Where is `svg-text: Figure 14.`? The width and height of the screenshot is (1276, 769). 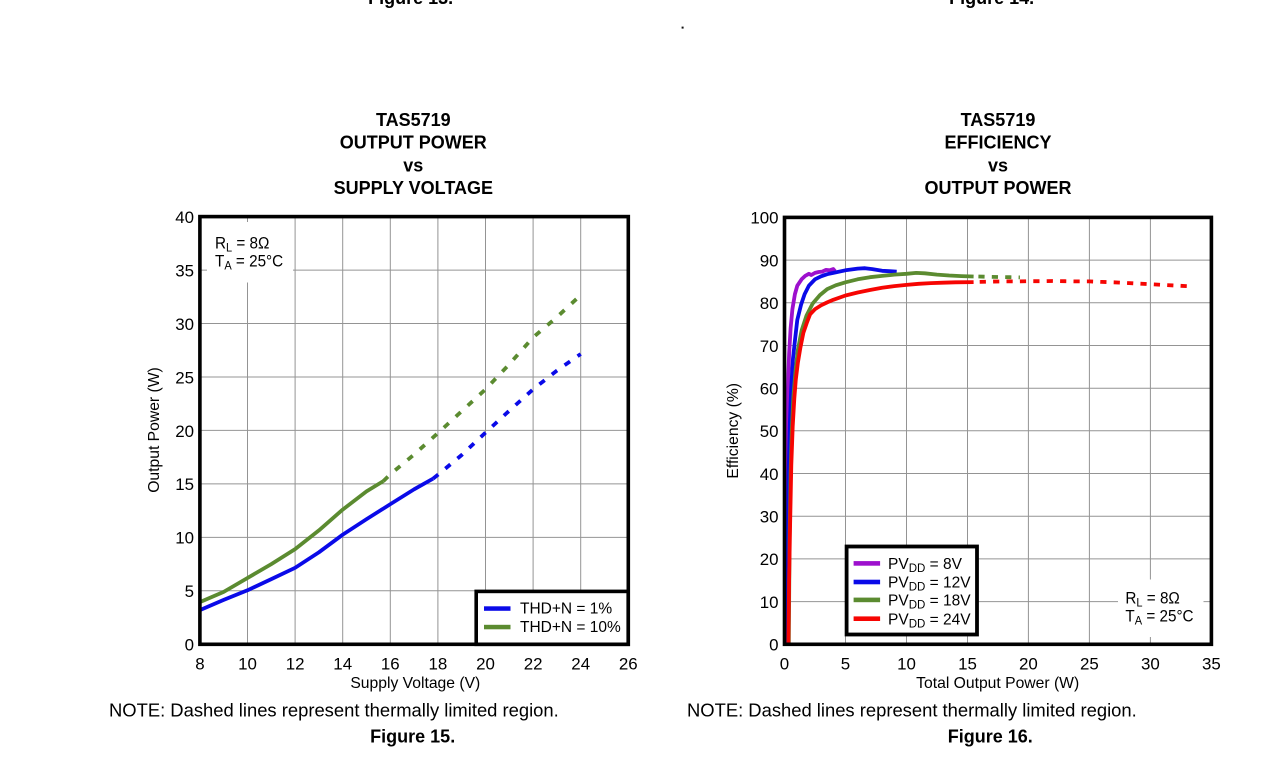 svg-text: Figure 14. is located at coordinates (991, 4).